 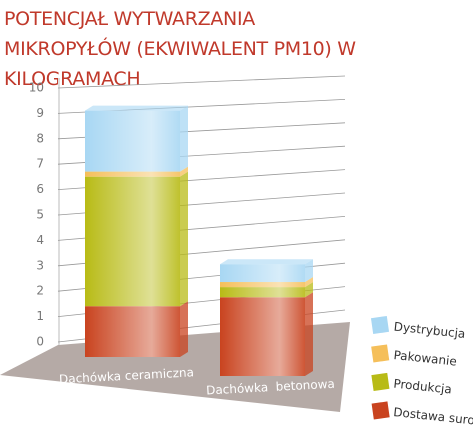 What do you see at coordinates (40, 138) in the screenshot?
I see `y-tick-label: 8` at bounding box center [40, 138].